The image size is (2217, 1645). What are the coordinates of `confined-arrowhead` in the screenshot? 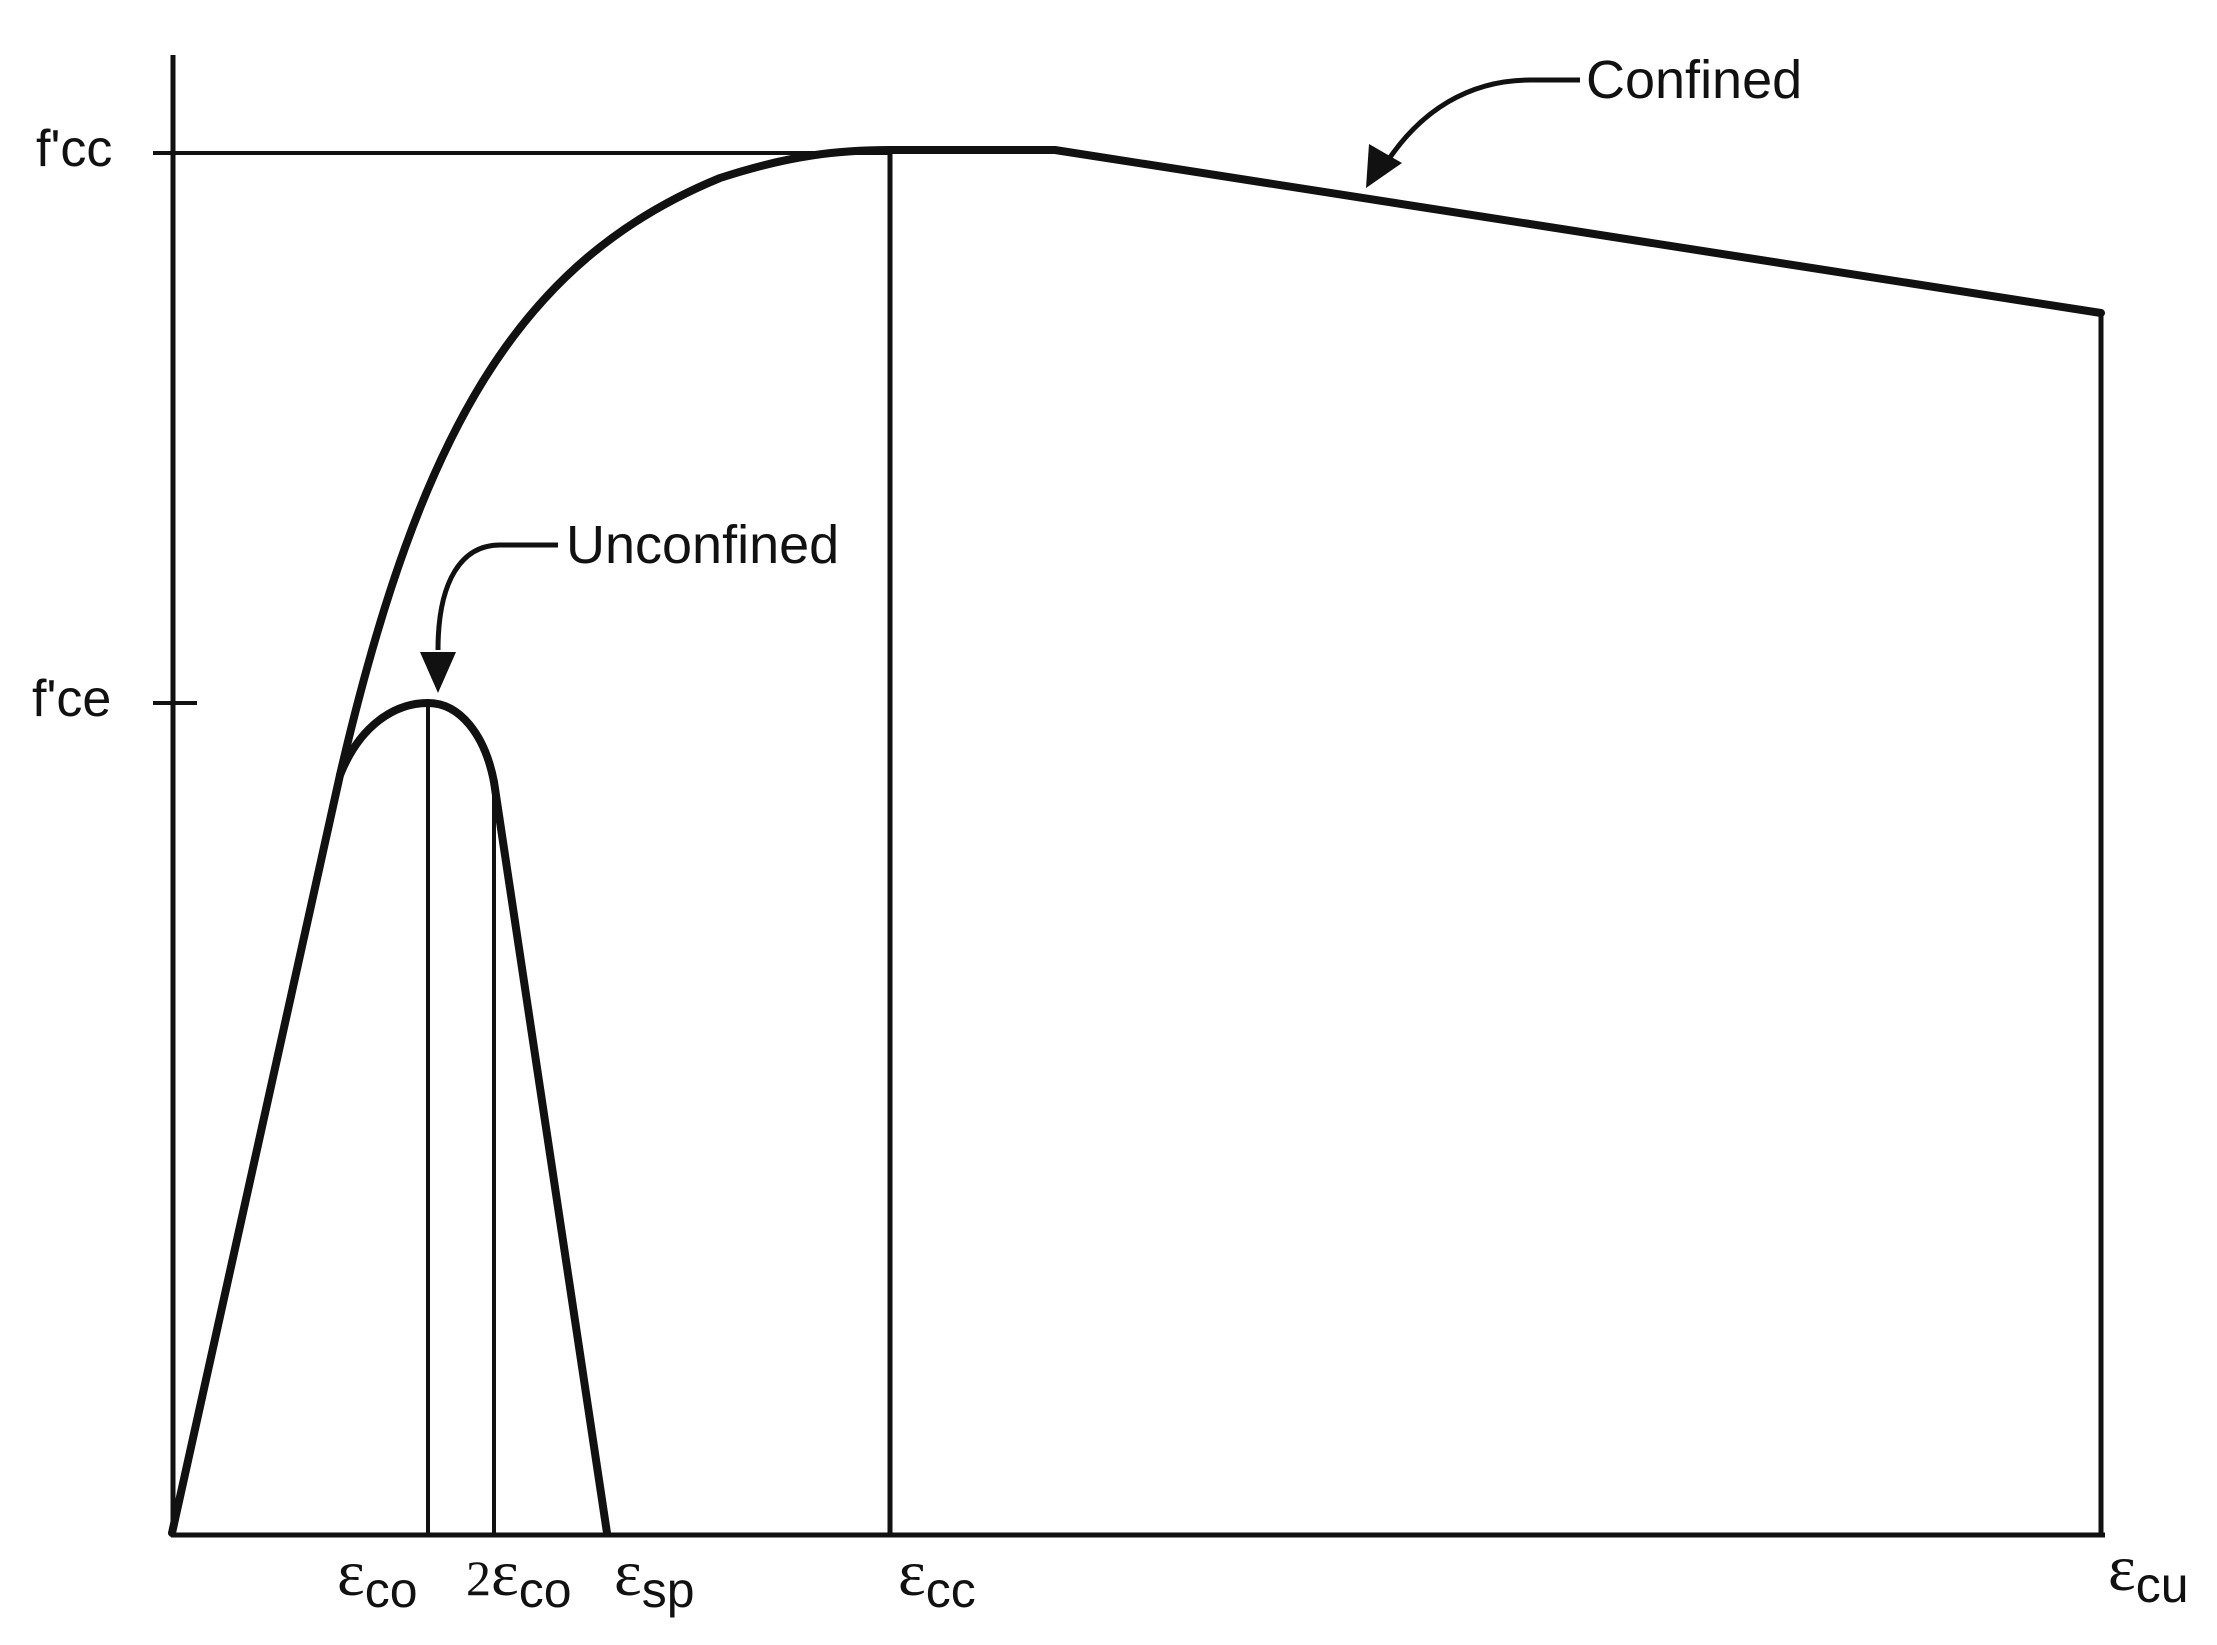 It's located at (1384, 166).